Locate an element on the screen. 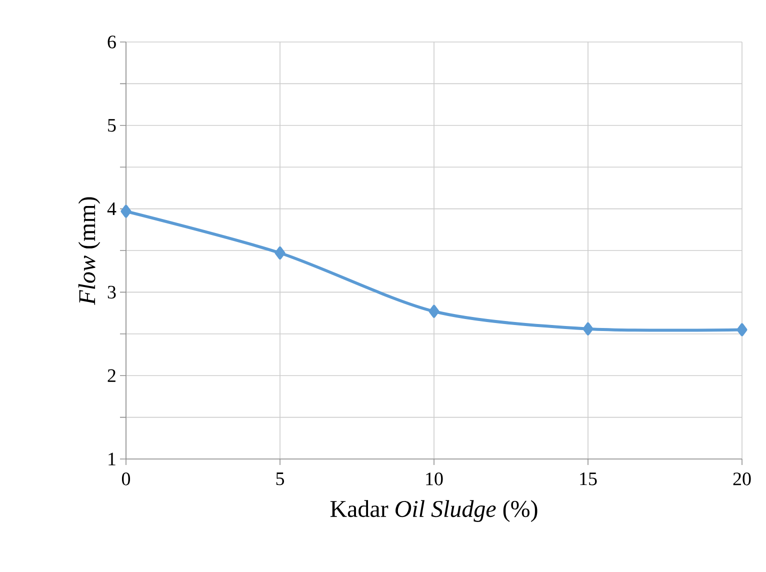 The width and height of the screenshot is (766, 572). x-tick-label: 15 is located at coordinates (588, 479).